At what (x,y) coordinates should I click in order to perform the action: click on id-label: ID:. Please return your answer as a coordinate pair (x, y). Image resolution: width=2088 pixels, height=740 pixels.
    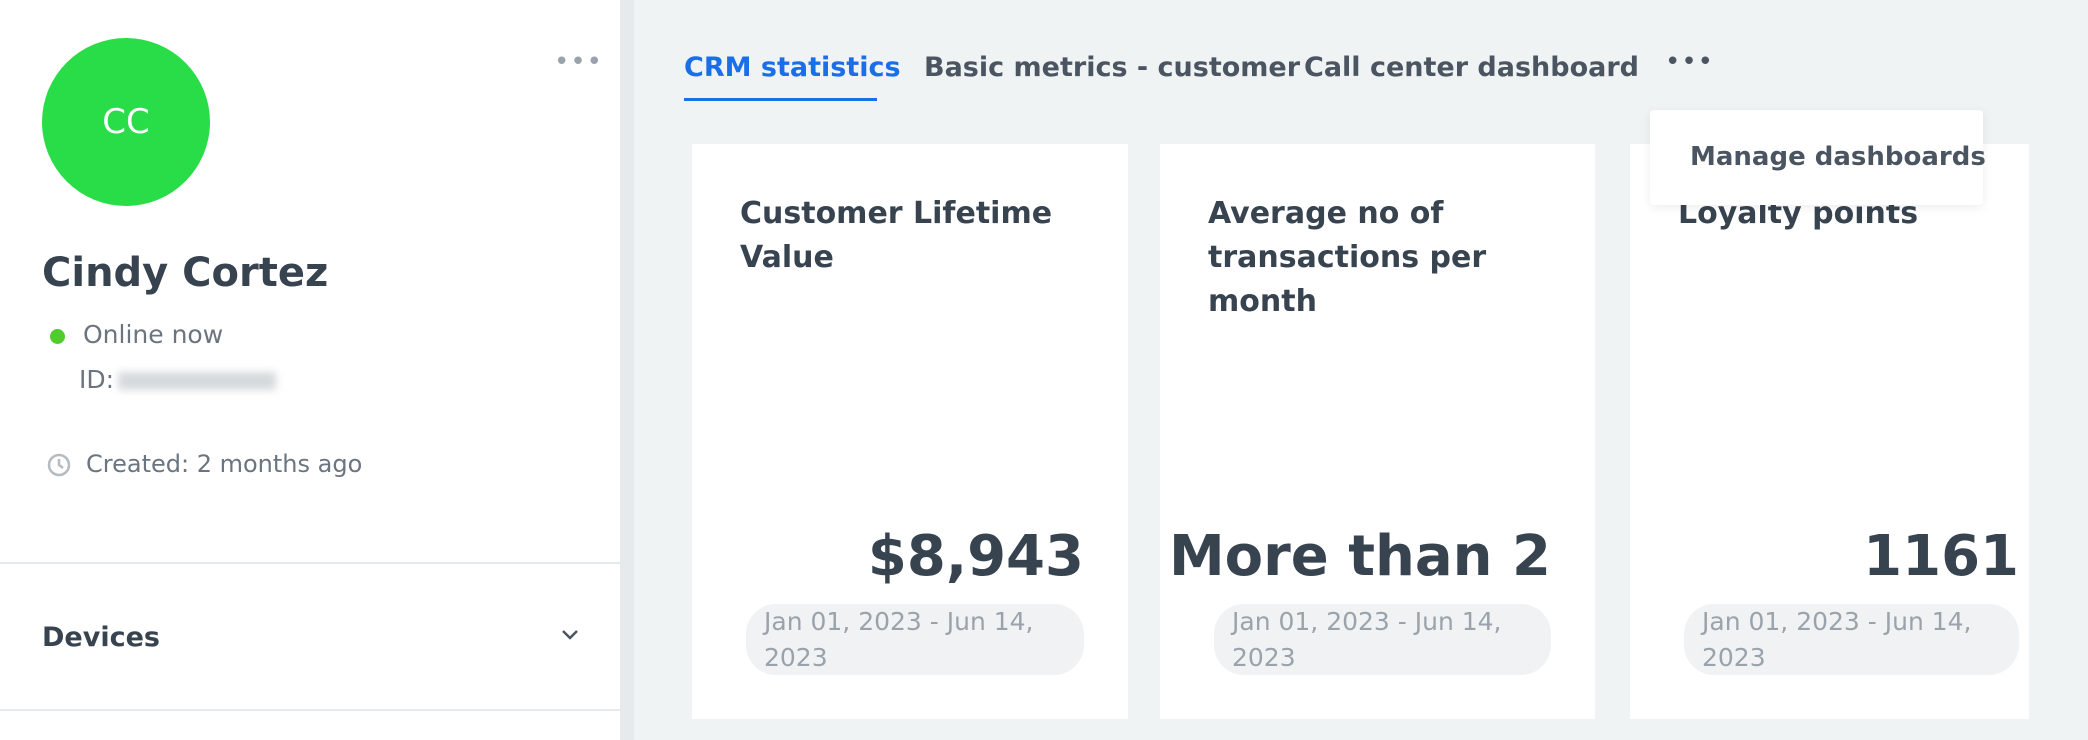
    Looking at the image, I should click on (97, 379).